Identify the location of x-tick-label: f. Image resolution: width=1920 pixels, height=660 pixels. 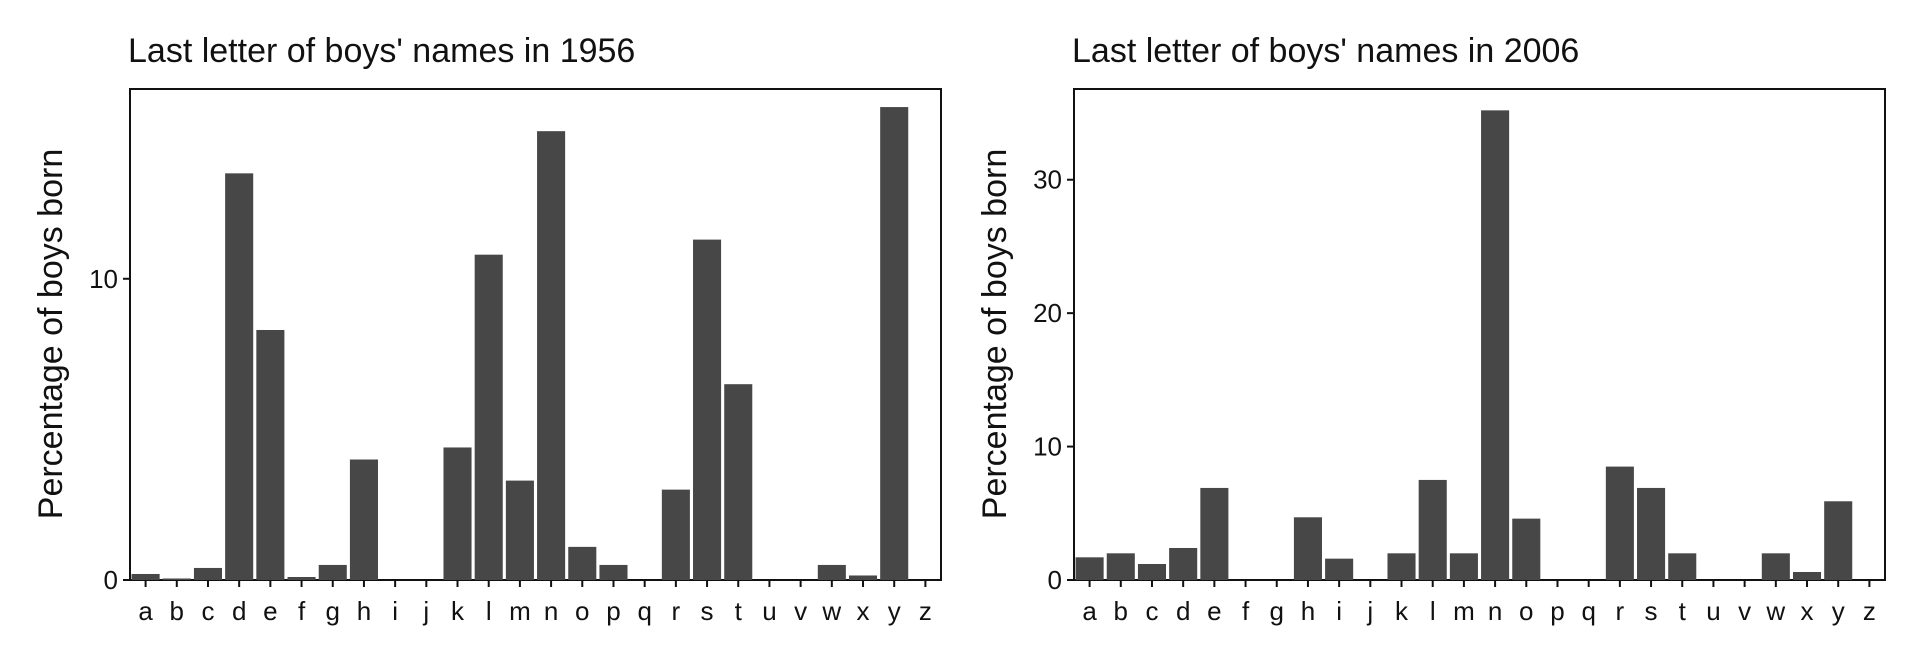
(302, 611).